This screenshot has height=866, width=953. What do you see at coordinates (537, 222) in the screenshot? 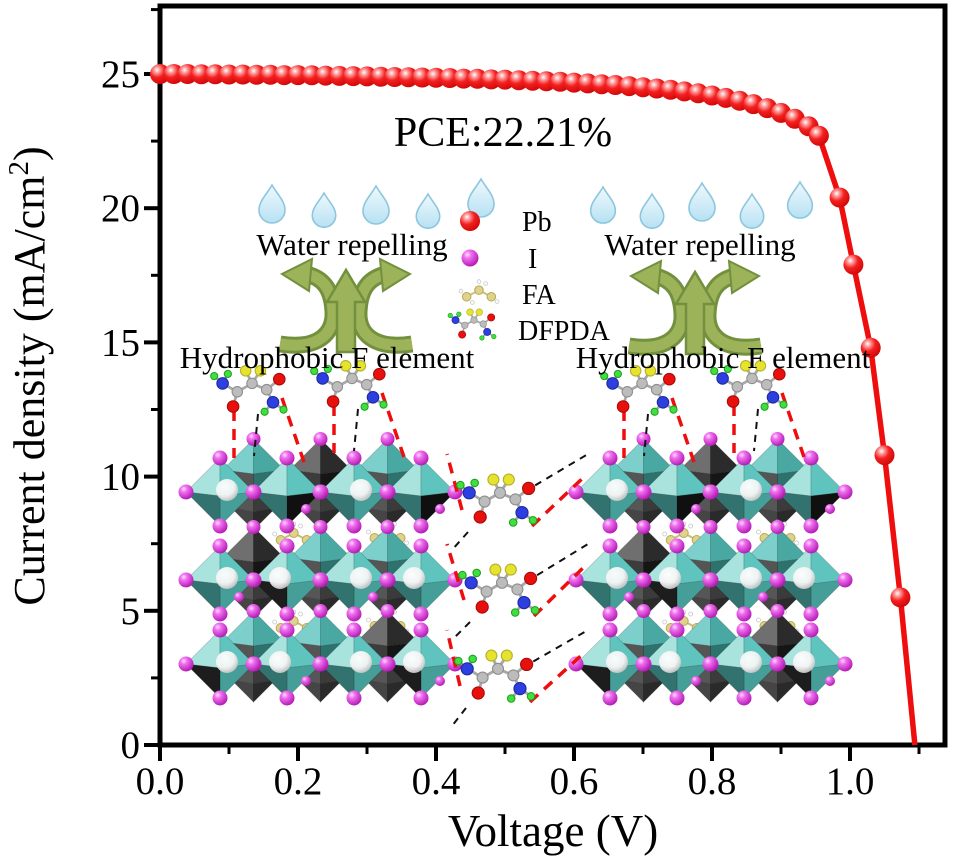
I see `legend-label-pb: Pb` at bounding box center [537, 222].